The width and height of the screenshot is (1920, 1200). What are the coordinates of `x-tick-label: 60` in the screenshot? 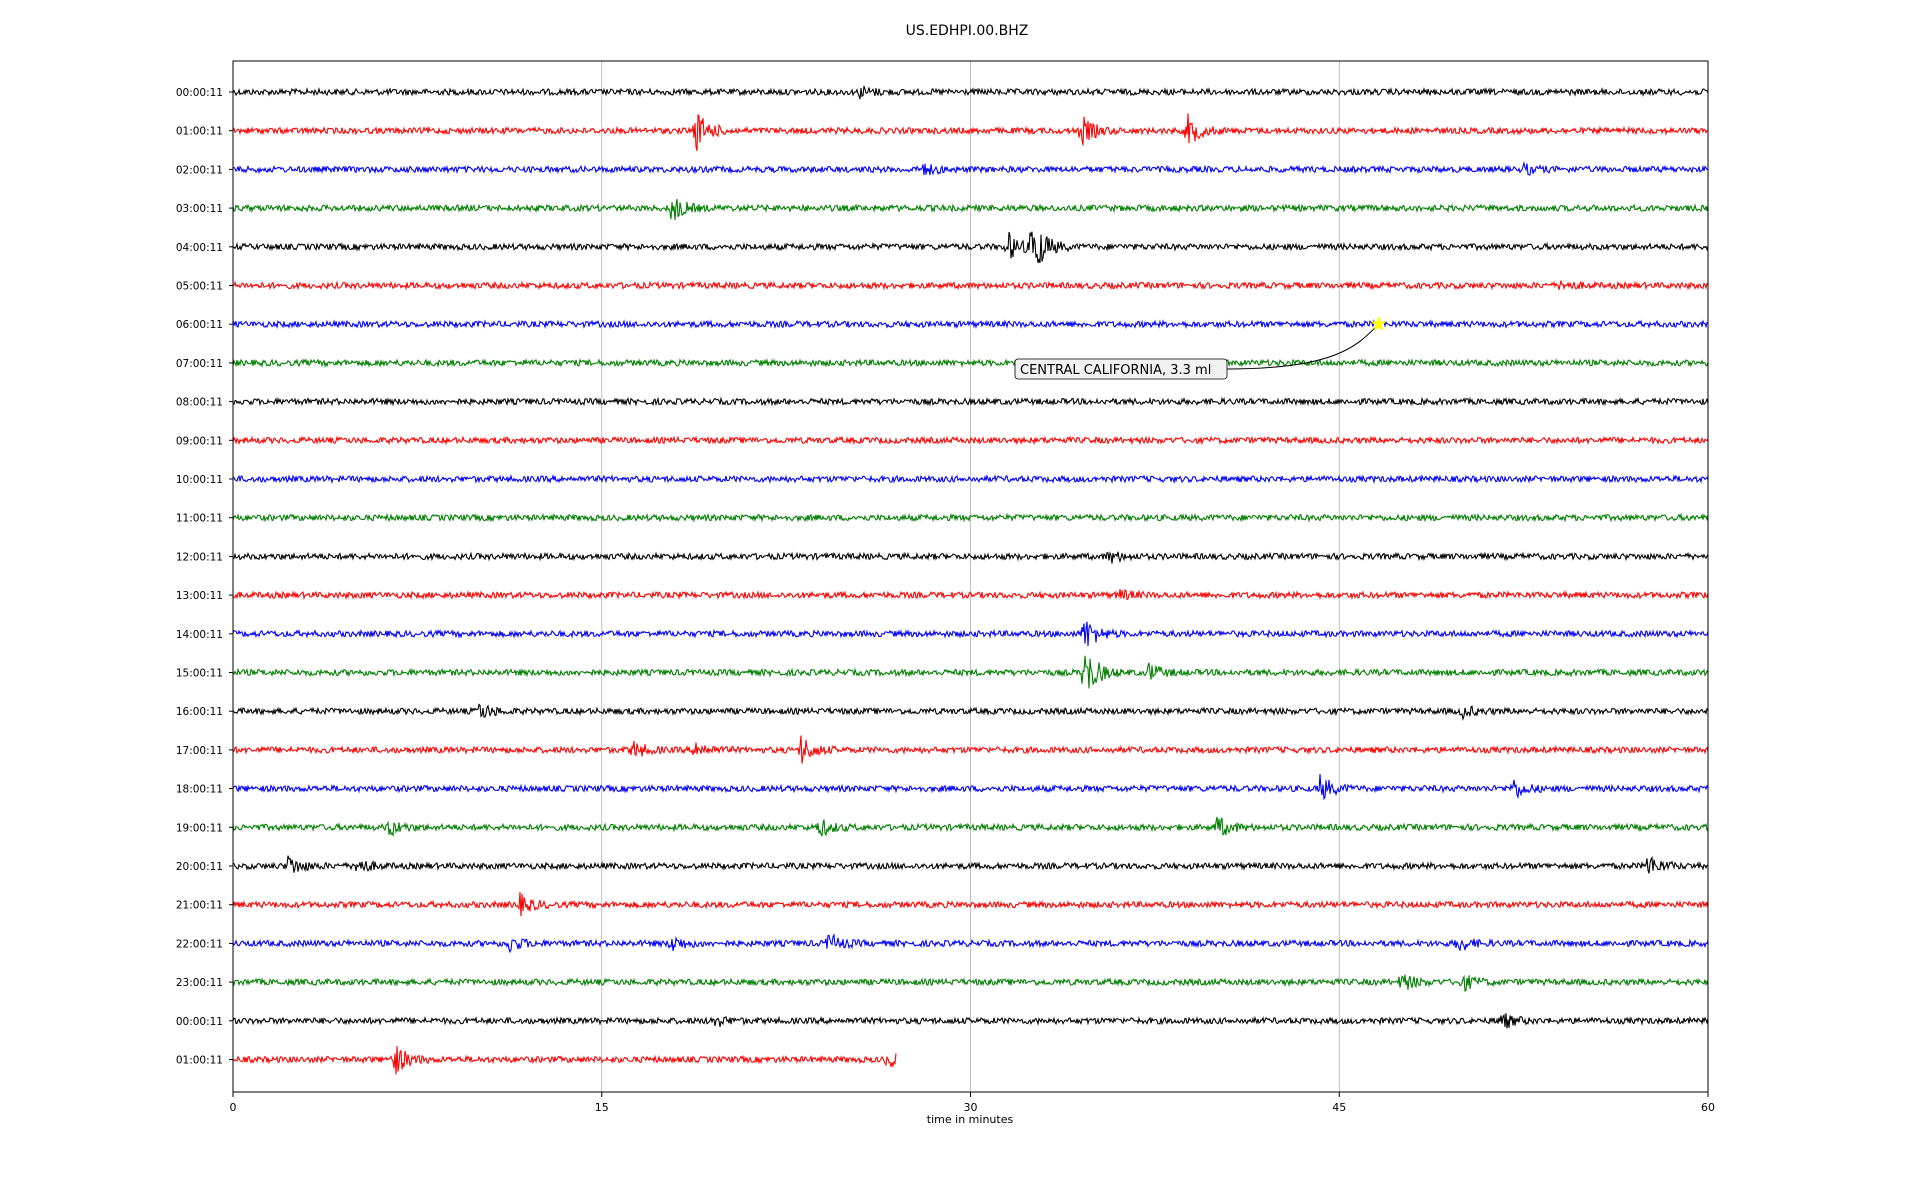 It's located at (1708, 1107).